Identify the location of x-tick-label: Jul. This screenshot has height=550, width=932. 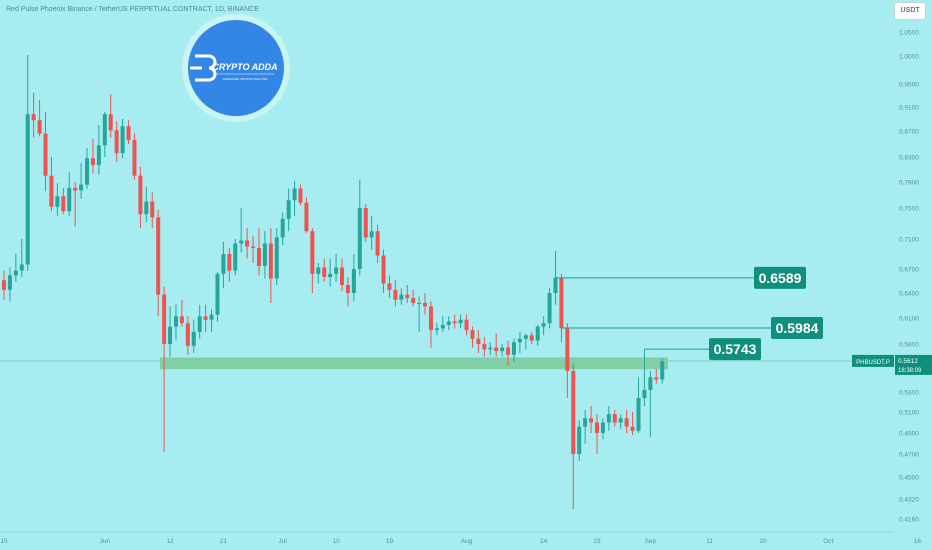
(283, 541).